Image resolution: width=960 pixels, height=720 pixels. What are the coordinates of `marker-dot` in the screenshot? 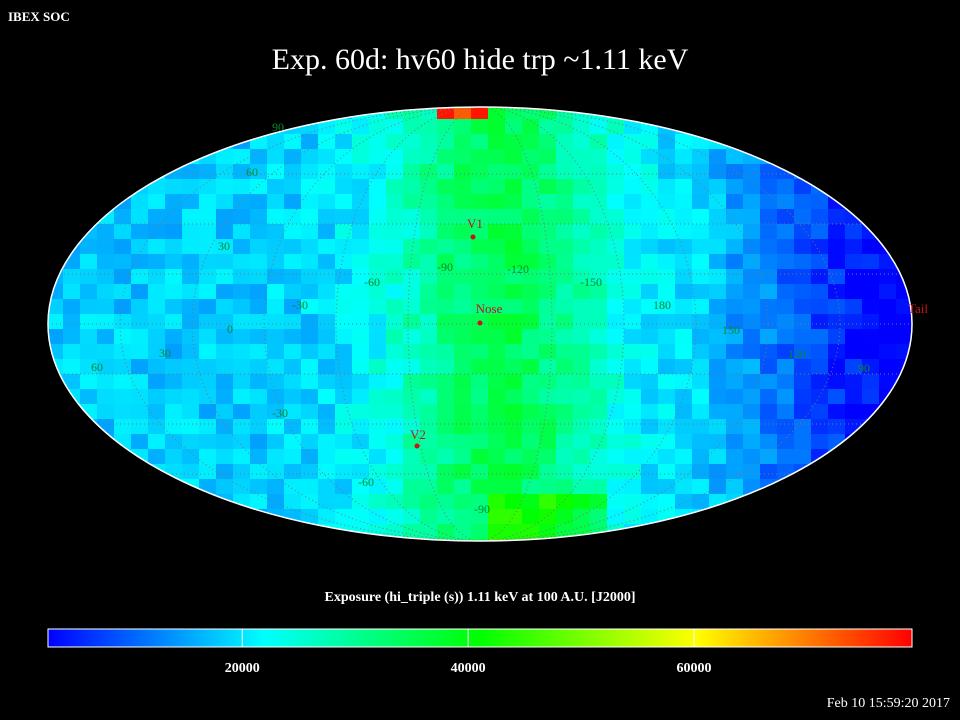 It's located at (417, 446).